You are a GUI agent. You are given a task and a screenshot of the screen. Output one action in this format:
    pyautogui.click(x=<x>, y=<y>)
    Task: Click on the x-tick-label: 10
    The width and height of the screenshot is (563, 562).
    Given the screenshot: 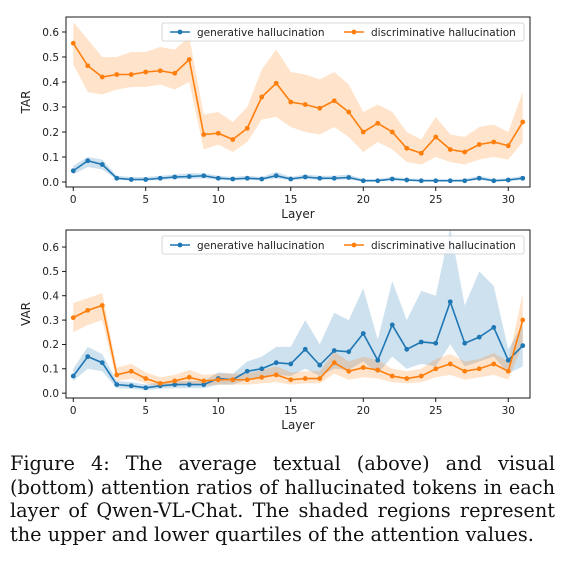 What is the action you would take?
    pyautogui.click(x=218, y=411)
    